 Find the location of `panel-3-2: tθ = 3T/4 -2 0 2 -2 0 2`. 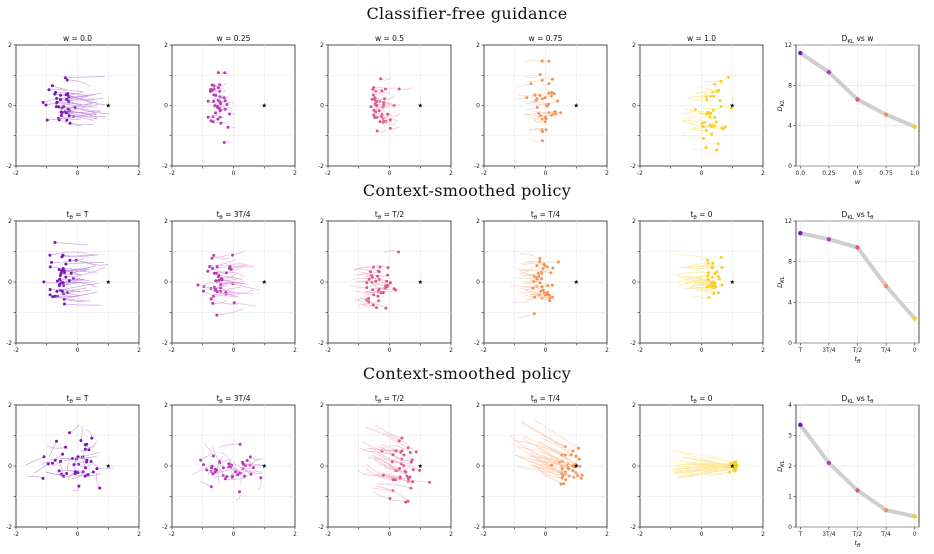

panel-3-2: tθ = 3T/4 -2 0 2 -2 0 2 is located at coordinates (229, 466).